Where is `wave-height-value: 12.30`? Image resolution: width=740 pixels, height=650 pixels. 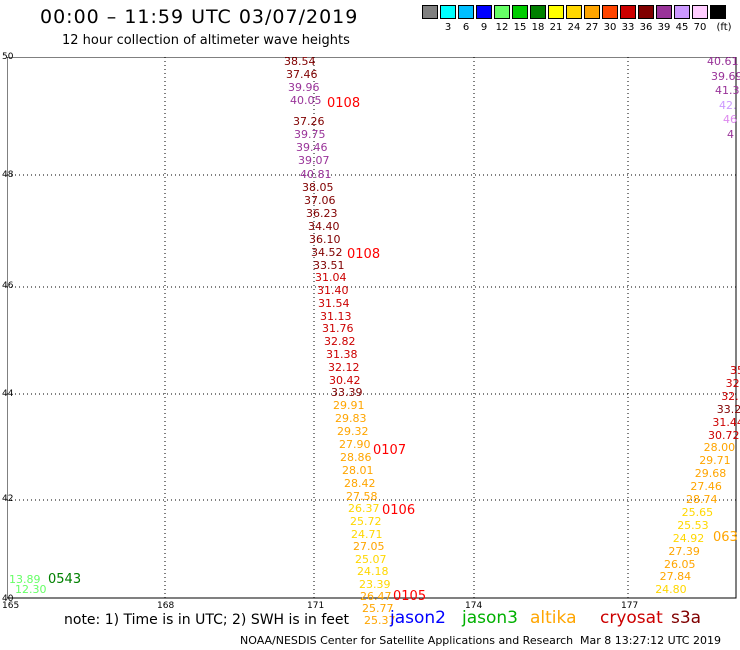 wave-height-value: 12.30 is located at coordinates (31, 589).